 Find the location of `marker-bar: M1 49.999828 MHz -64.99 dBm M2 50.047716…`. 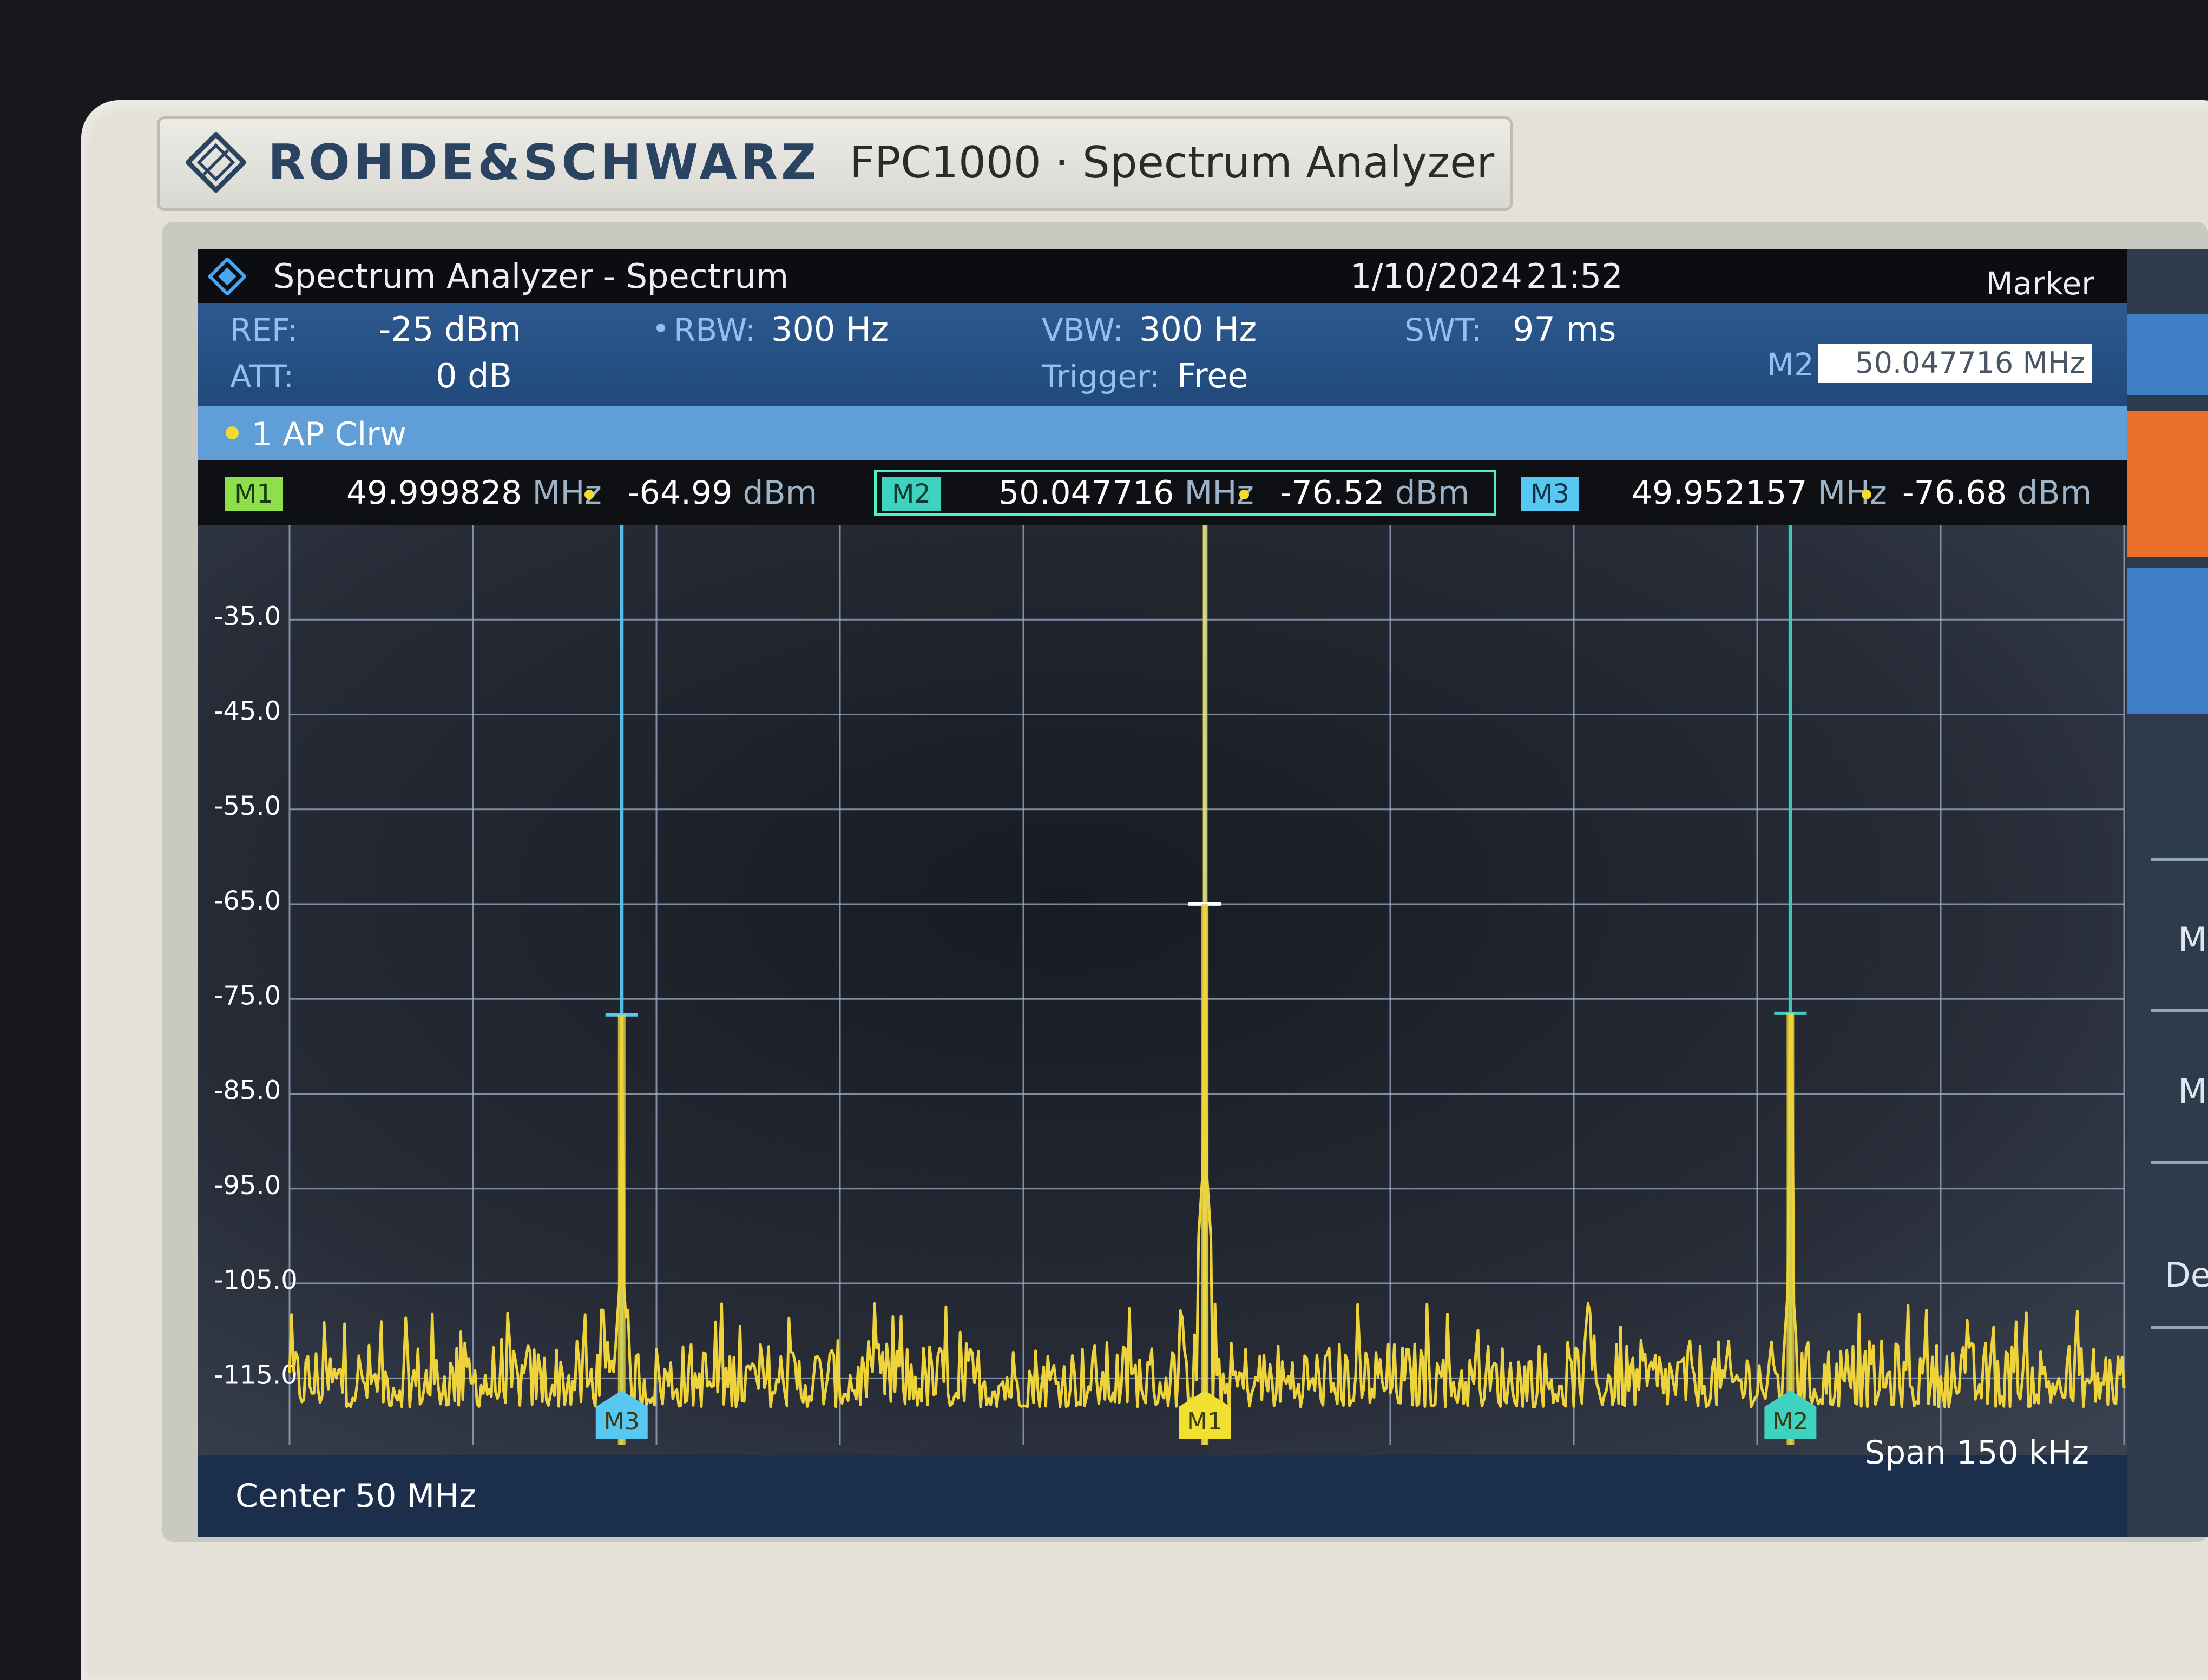

marker-bar: M1 49.999828 MHz -64.99 dBm M2 50.047716… is located at coordinates (1162, 492).